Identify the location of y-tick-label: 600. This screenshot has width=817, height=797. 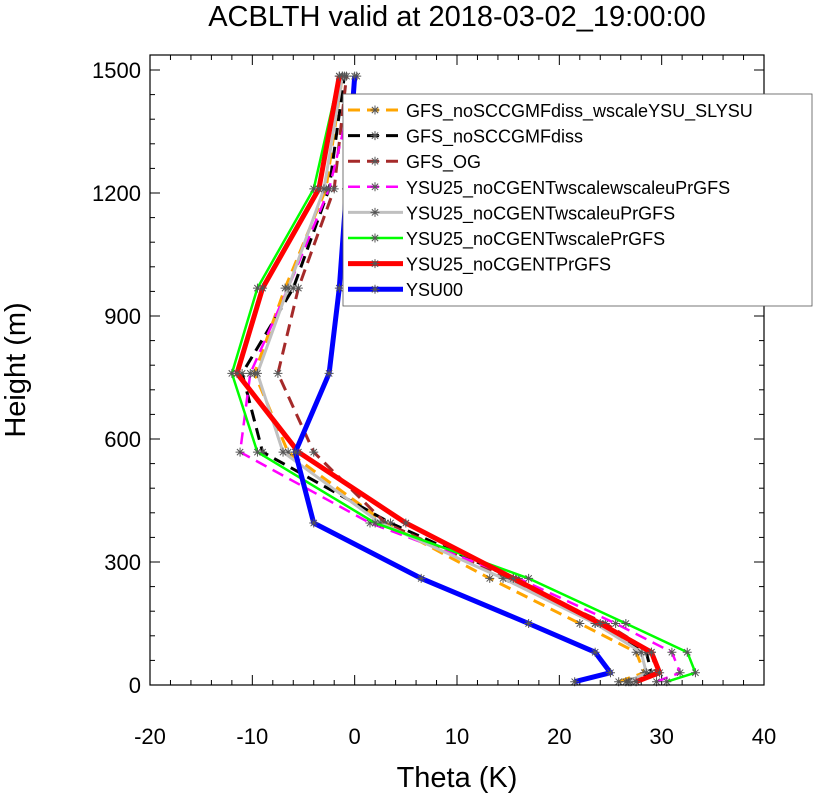
(122, 439).